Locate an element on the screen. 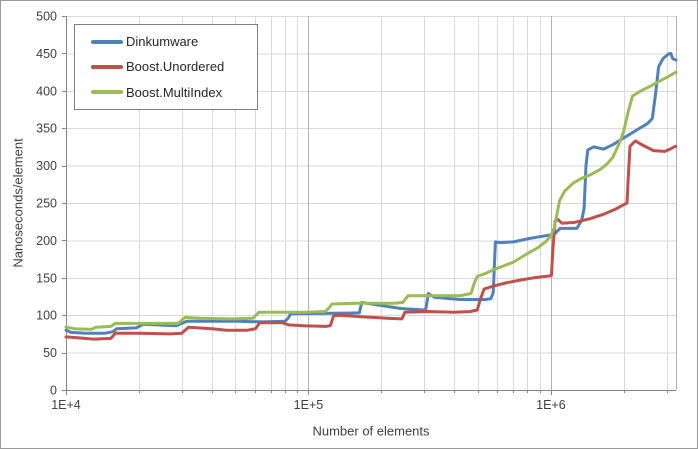 The width and height of the screenshot is (698, 449). y-tick-label: 0 is located at coordinates (53, 391).